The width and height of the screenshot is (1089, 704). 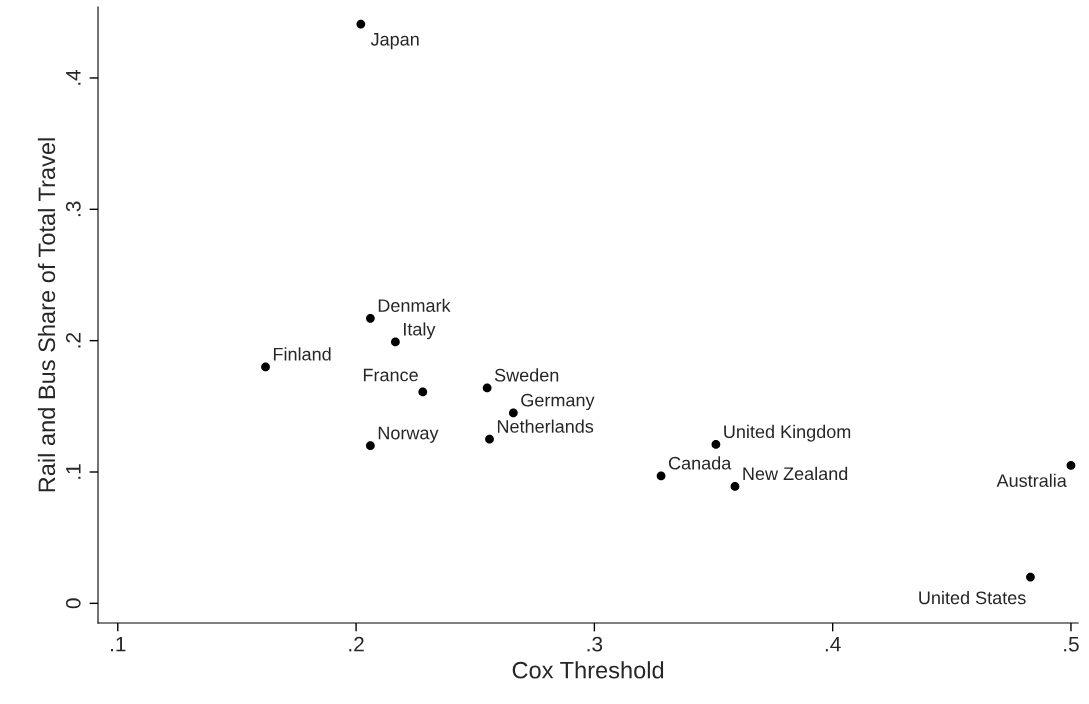 I want to click on x-axis-title: Cox Threshold, so click(x=588, y=670).